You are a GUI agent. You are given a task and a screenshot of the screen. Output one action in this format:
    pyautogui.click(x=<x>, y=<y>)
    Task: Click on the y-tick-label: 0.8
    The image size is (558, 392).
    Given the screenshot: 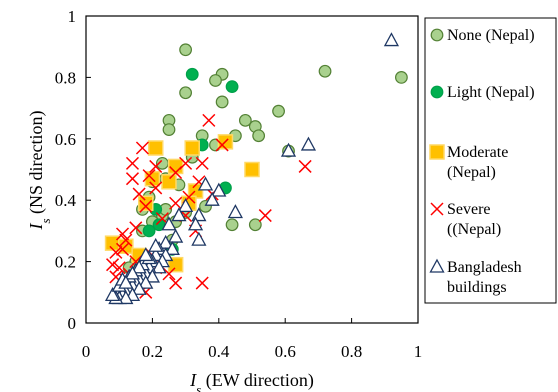 What is the action you would take?
    pyautogui.click(x=65, y=77)
    